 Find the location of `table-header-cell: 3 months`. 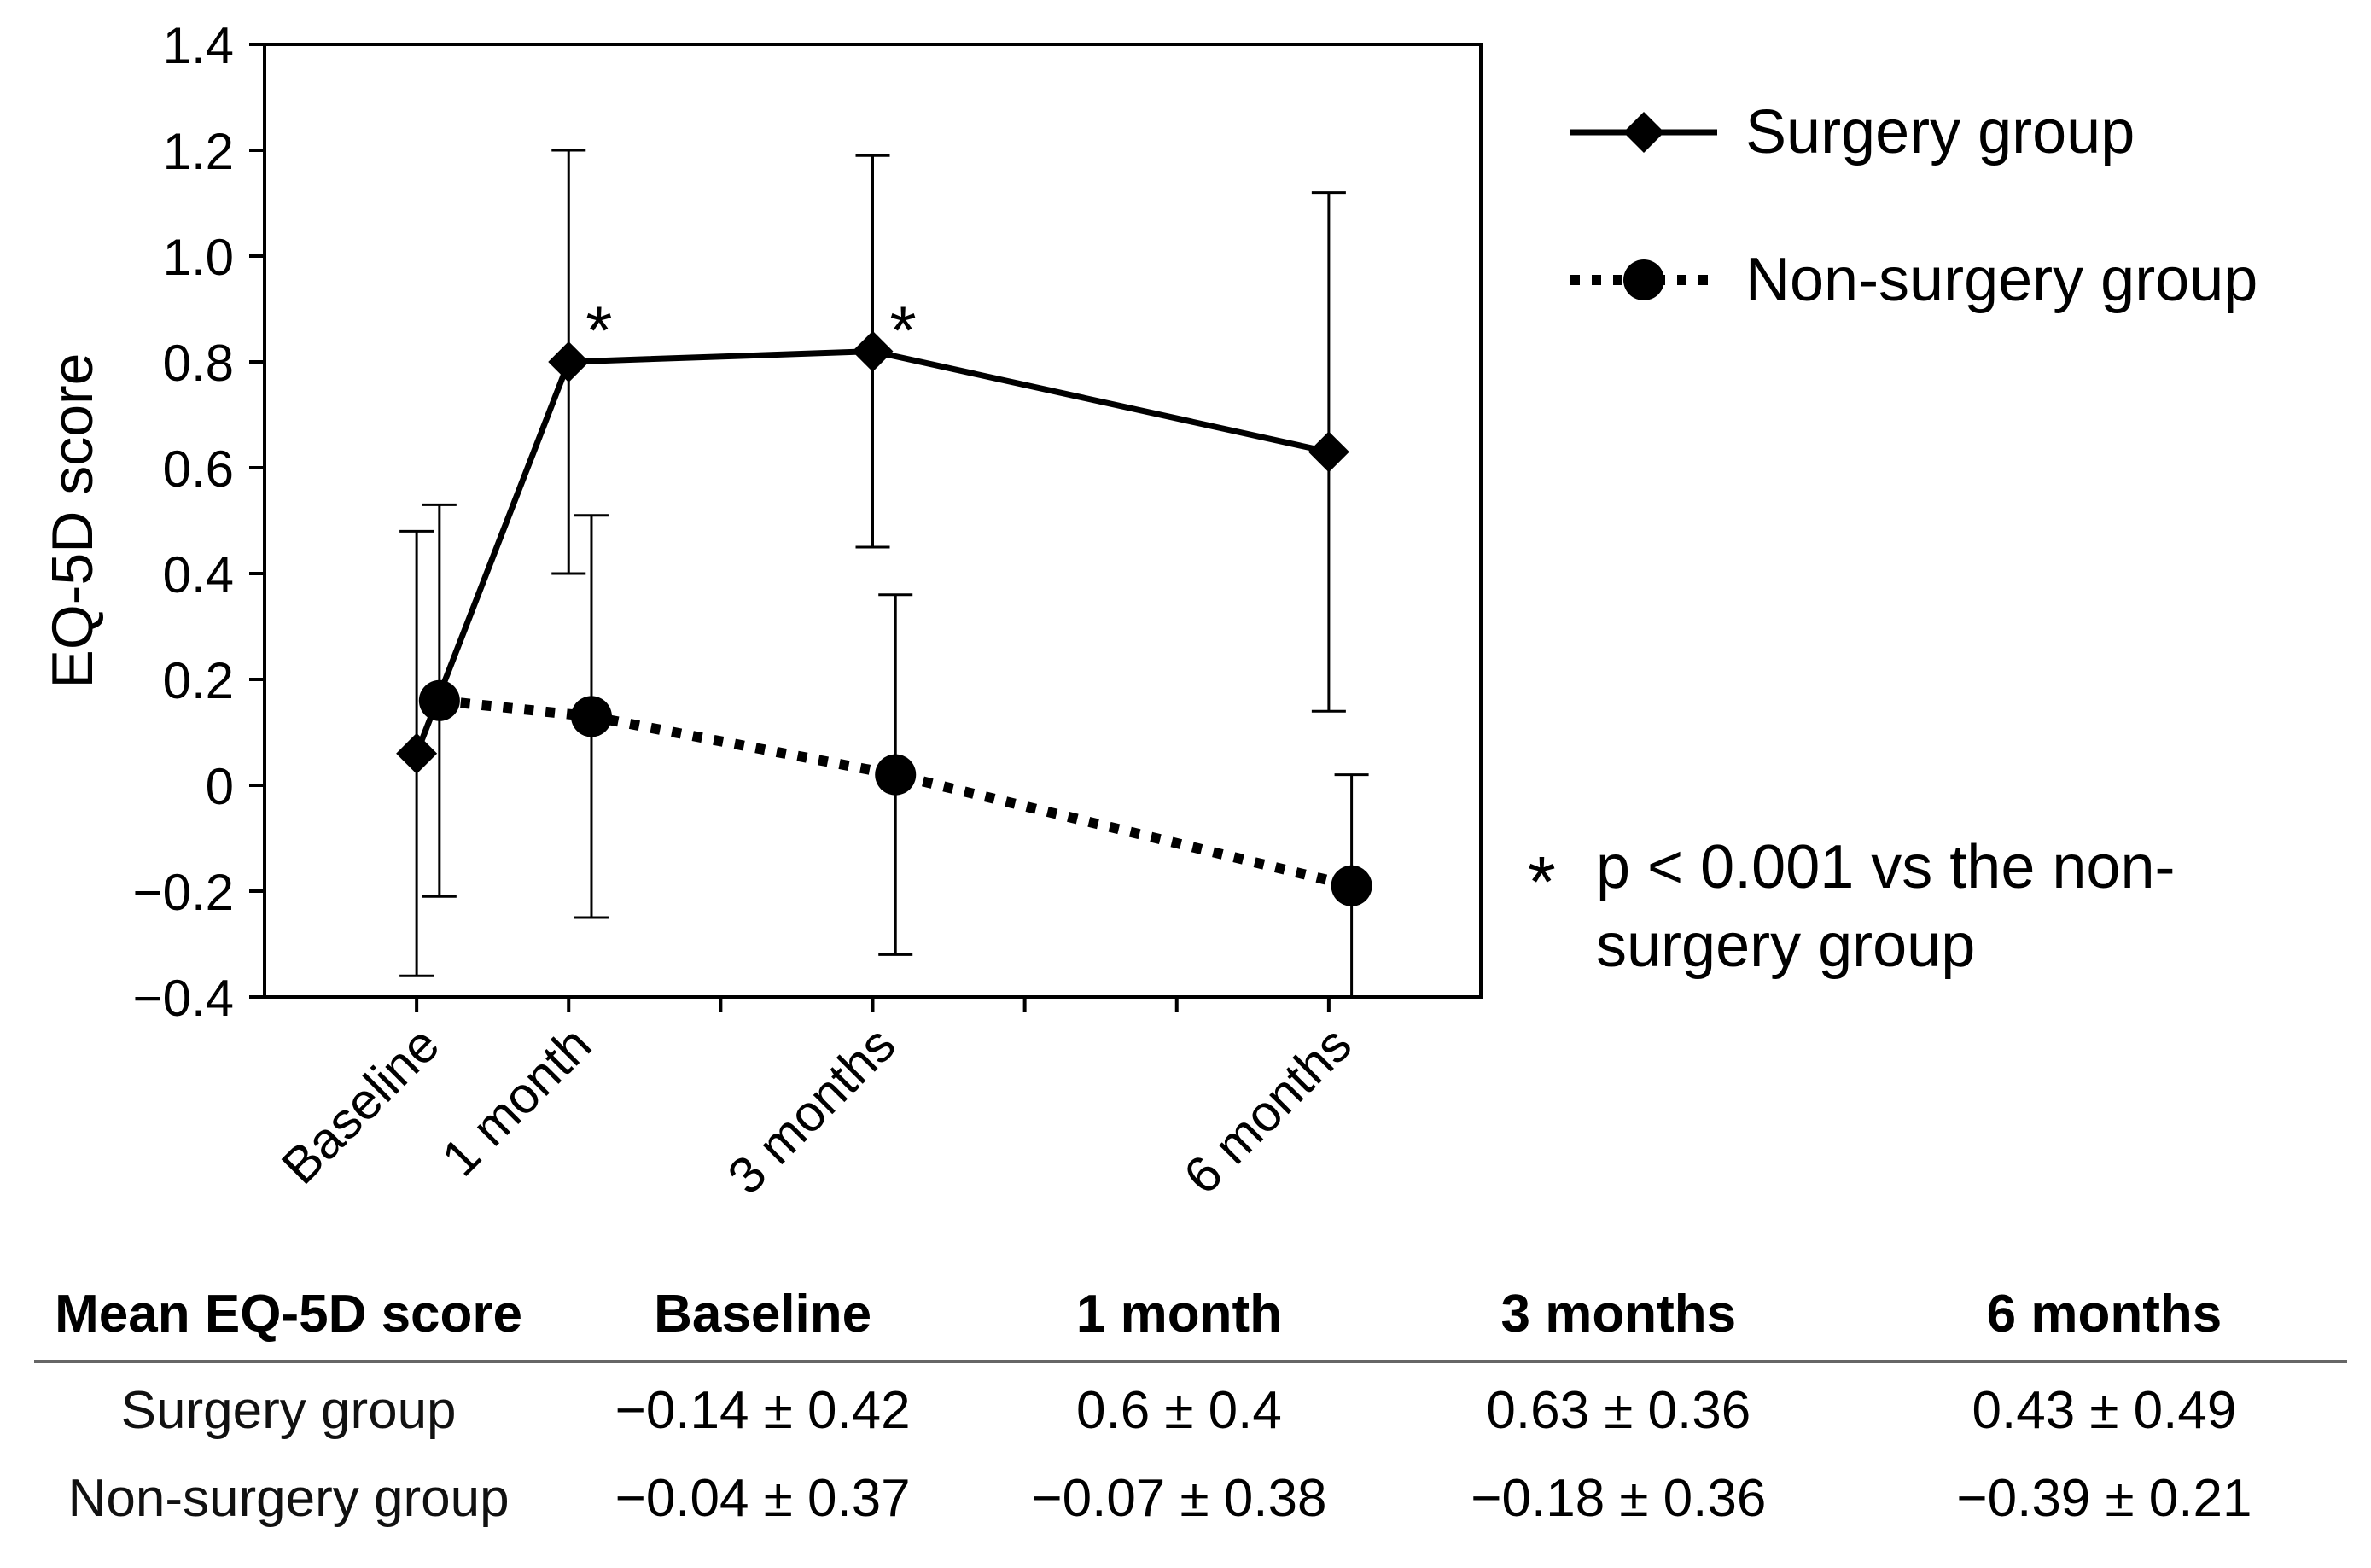

table-header-cell: 3 months is located at coordinates (1618, 1317).